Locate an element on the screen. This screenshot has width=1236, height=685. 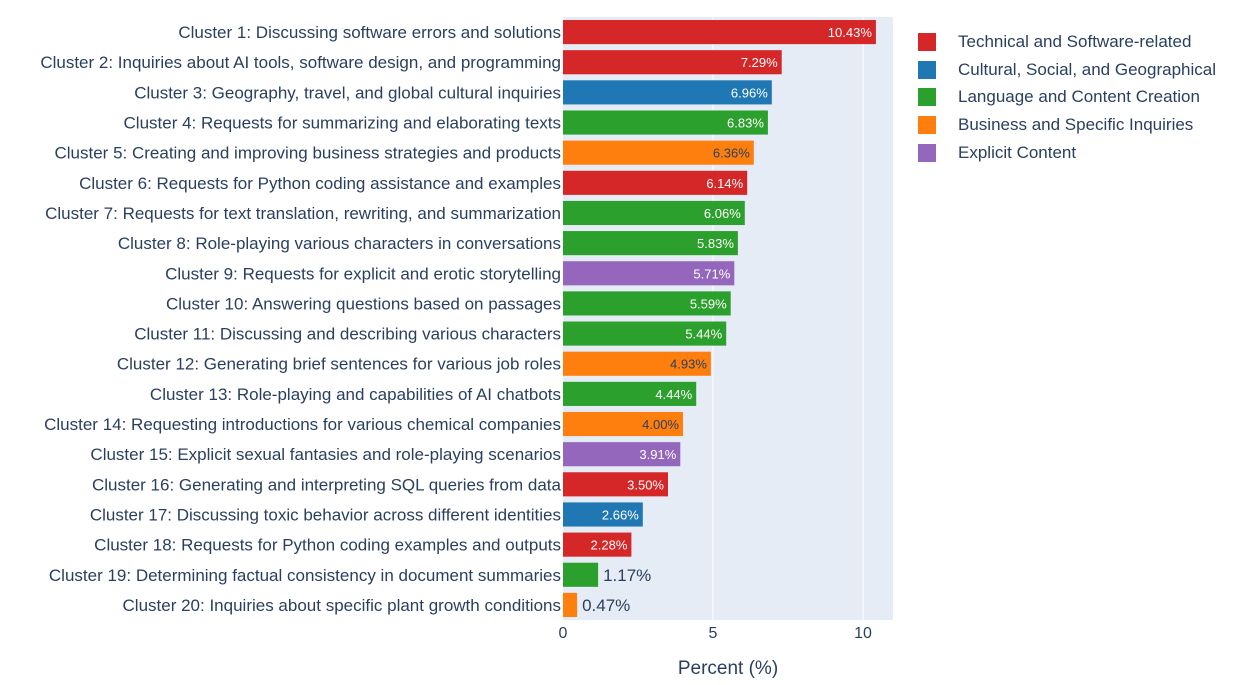
bar-value-label: 5.44% is located at coordinates (703, 334).